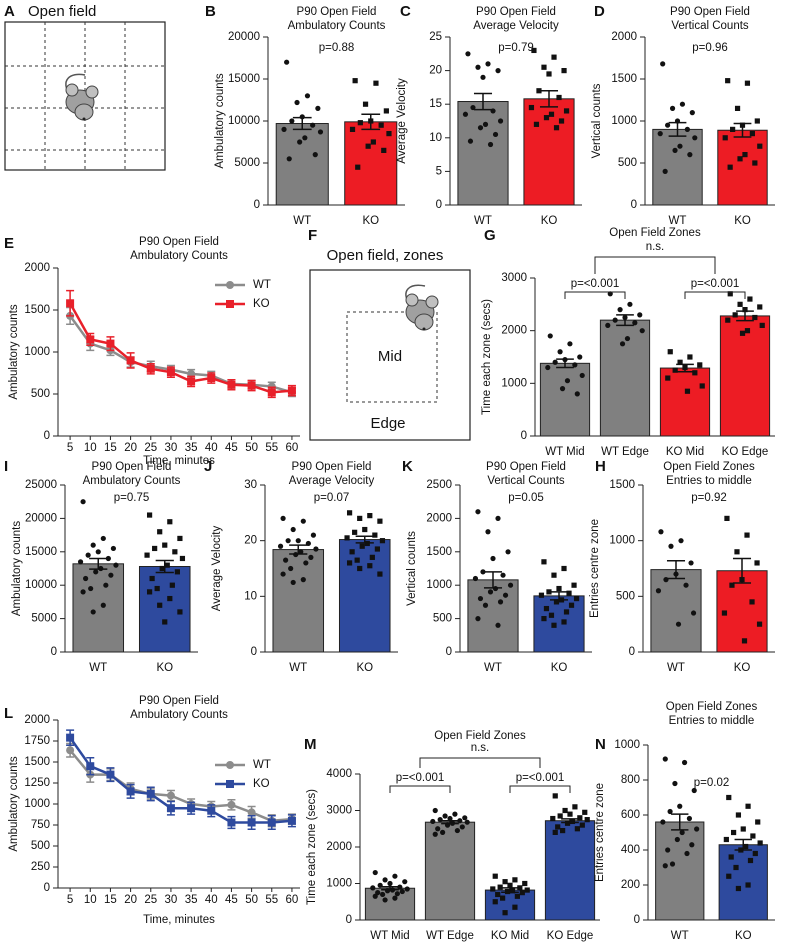 Image resolution: width=786 pixels, height=944 pixels. Describe the element at coordinates (442, 619) in the screenshot. I see `y-tick-label: 500` at that location.